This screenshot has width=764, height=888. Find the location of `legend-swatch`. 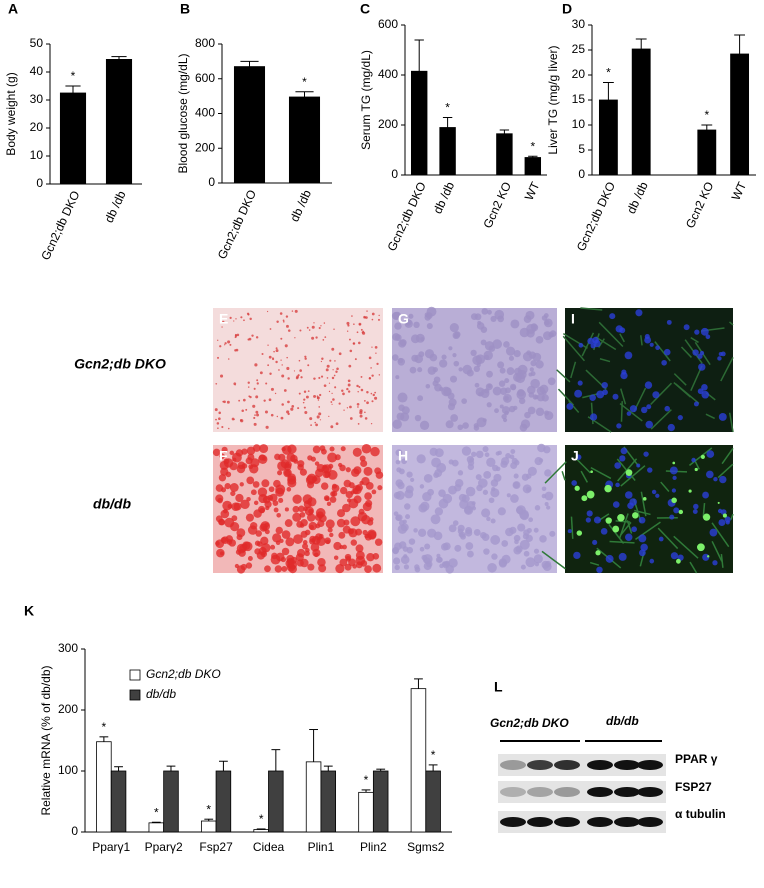

legend-swatch is located at coordinates (135, 675).